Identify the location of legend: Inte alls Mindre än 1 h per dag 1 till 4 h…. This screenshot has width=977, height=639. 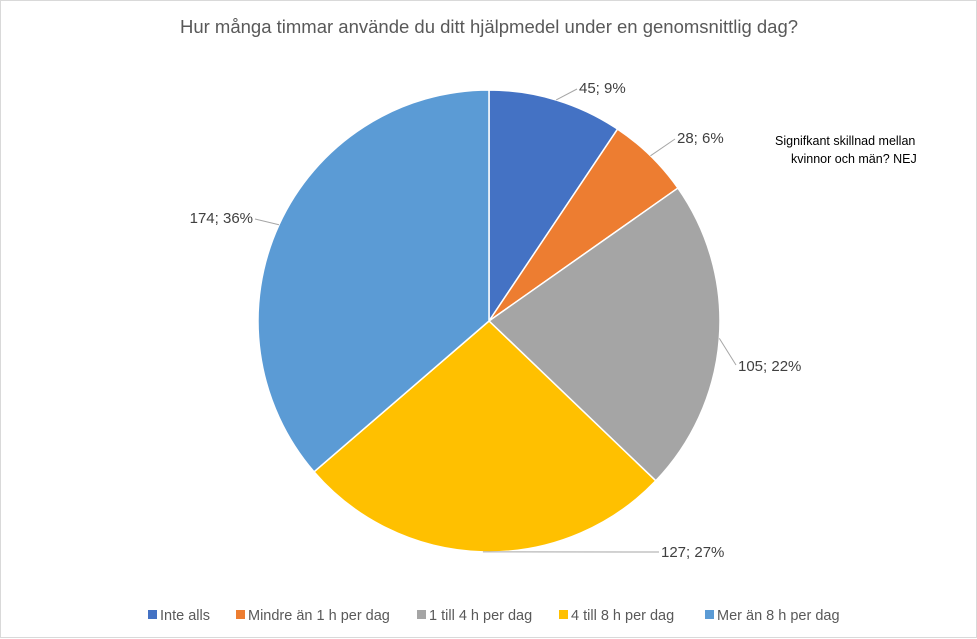
(494, 616).